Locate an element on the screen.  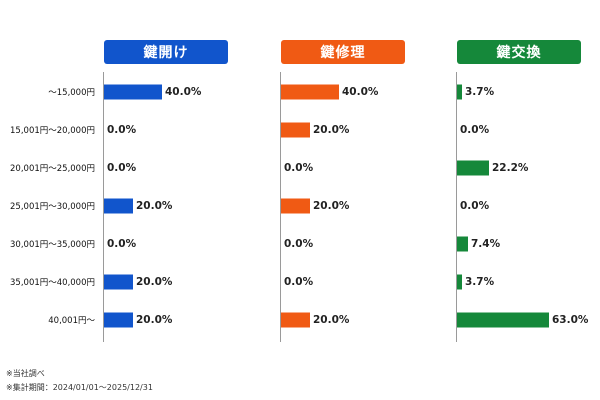
category-label: ～15,000円 is located at coordinates (71, 93).